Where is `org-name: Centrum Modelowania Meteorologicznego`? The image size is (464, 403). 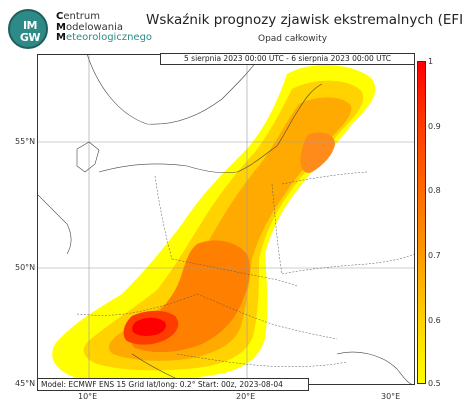 org-name: Centrum Modelowania Meteorologicznego is located at coordinates (104, 27).